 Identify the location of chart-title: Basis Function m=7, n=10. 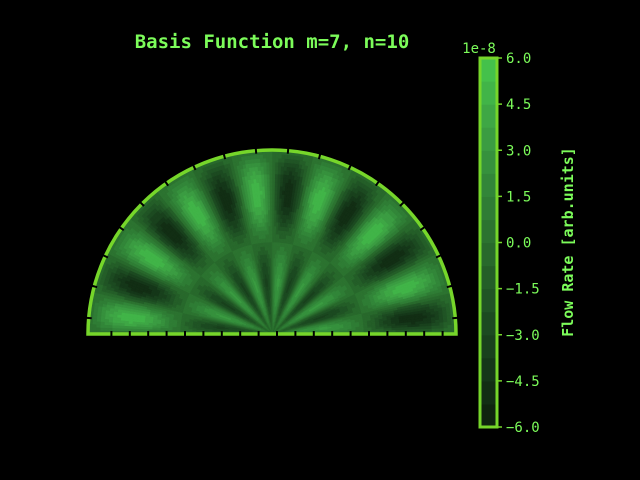
(272, 42).